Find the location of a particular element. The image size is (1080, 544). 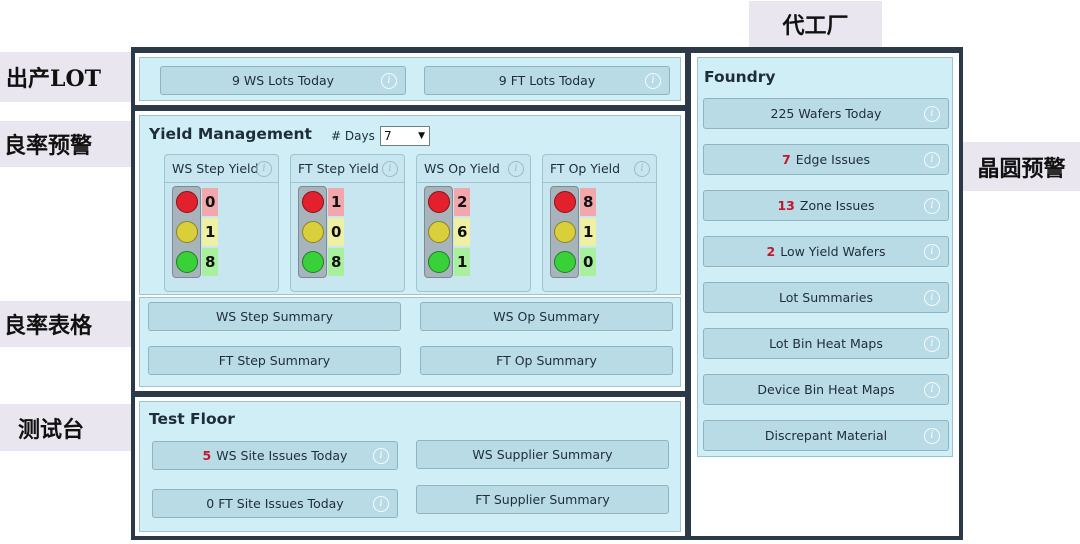

green-count: 0 is located at coordinates (588, 262).